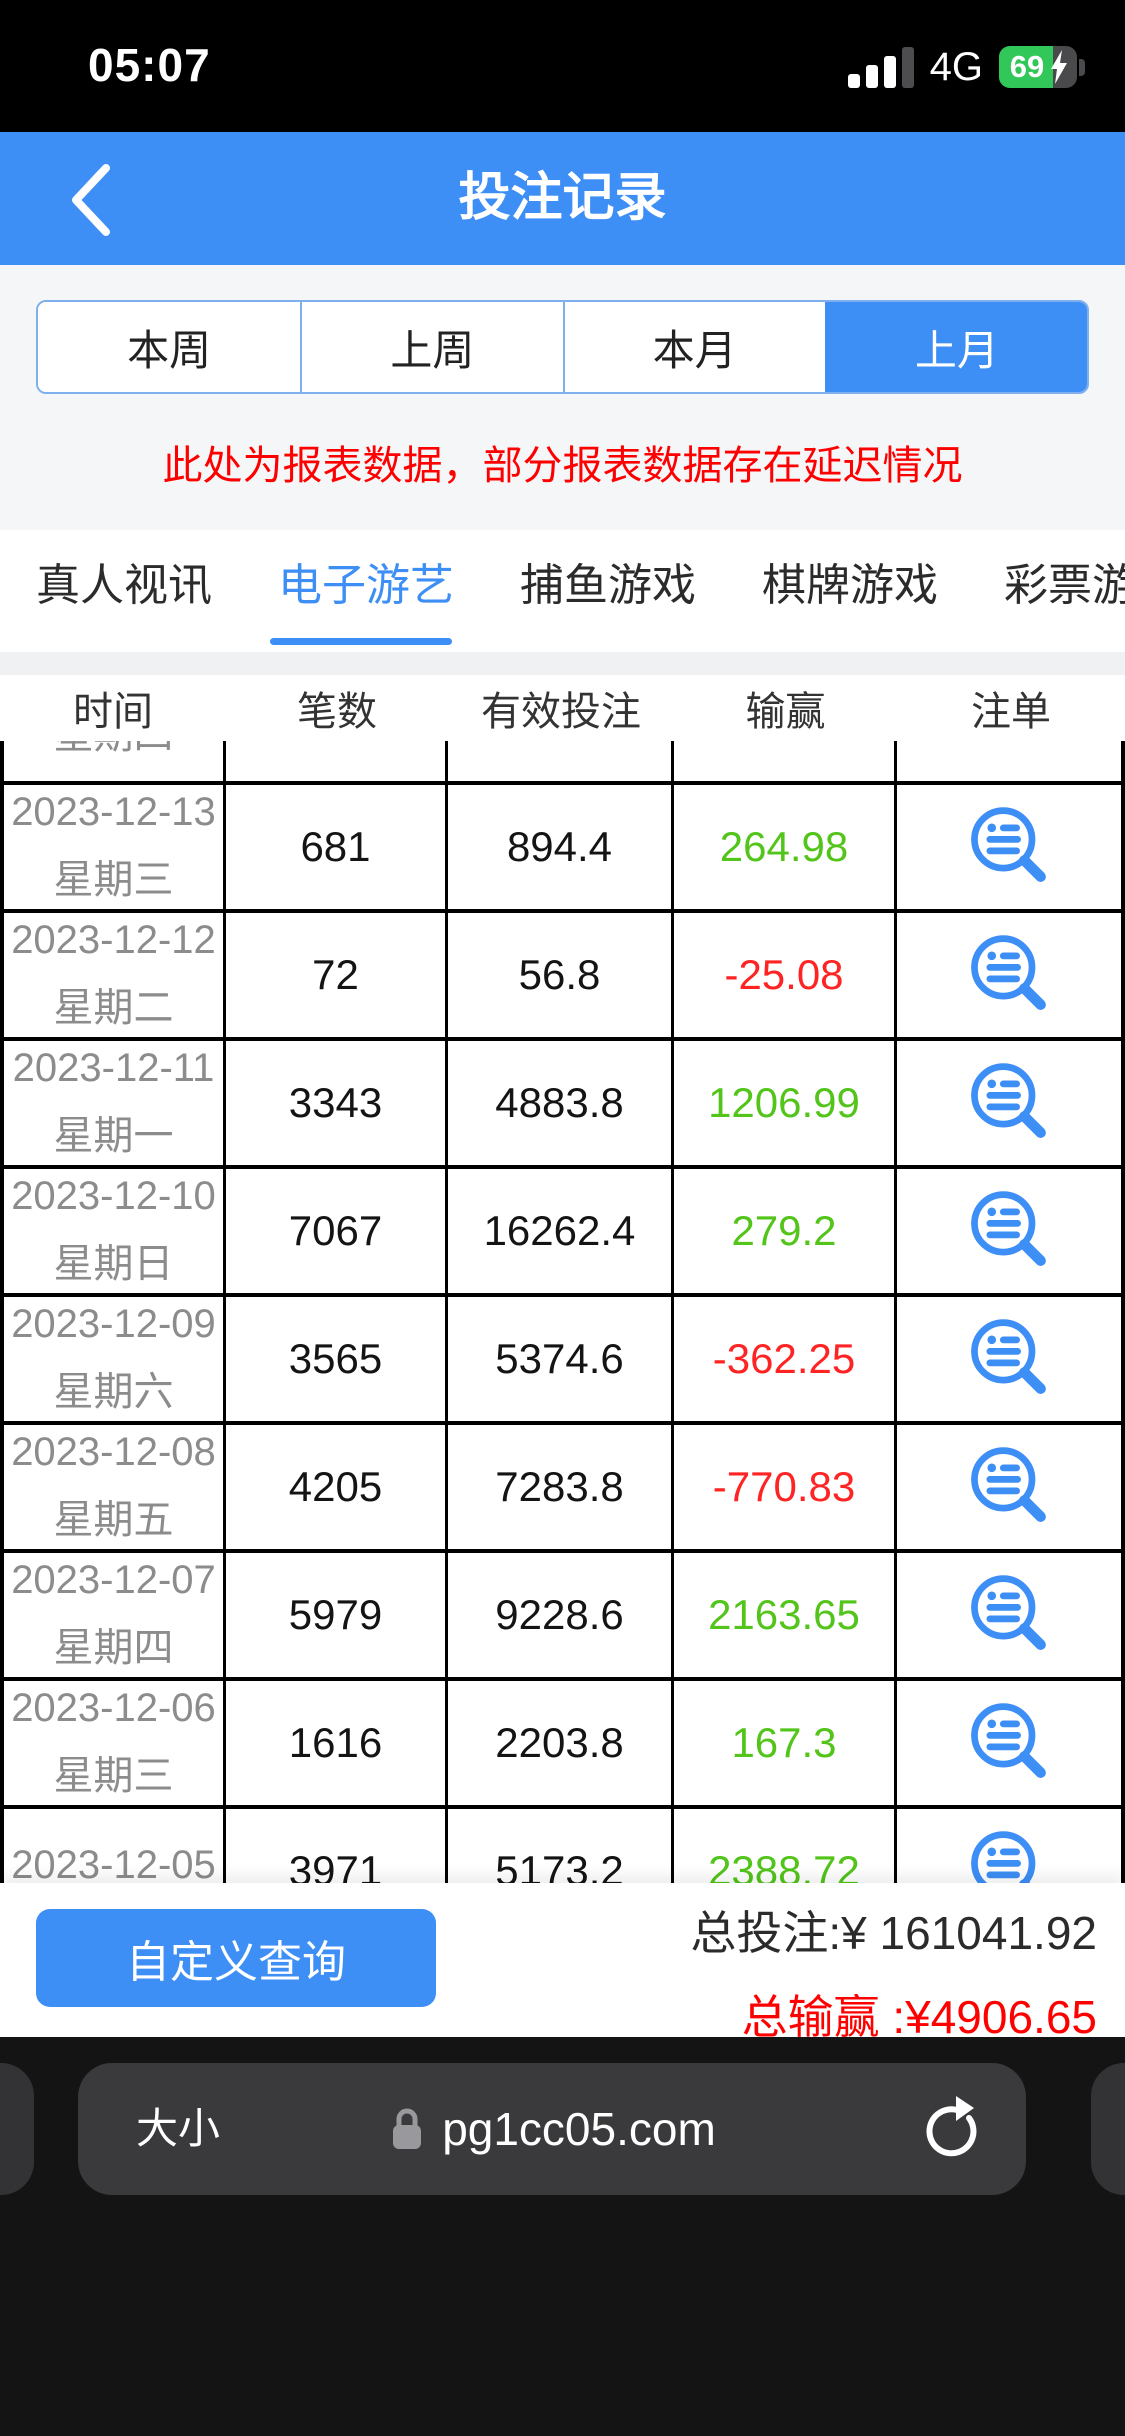 This screenshot has height=2436, width=1125. I want to click on row-valid-bet: 894.4, so click(561, 847).